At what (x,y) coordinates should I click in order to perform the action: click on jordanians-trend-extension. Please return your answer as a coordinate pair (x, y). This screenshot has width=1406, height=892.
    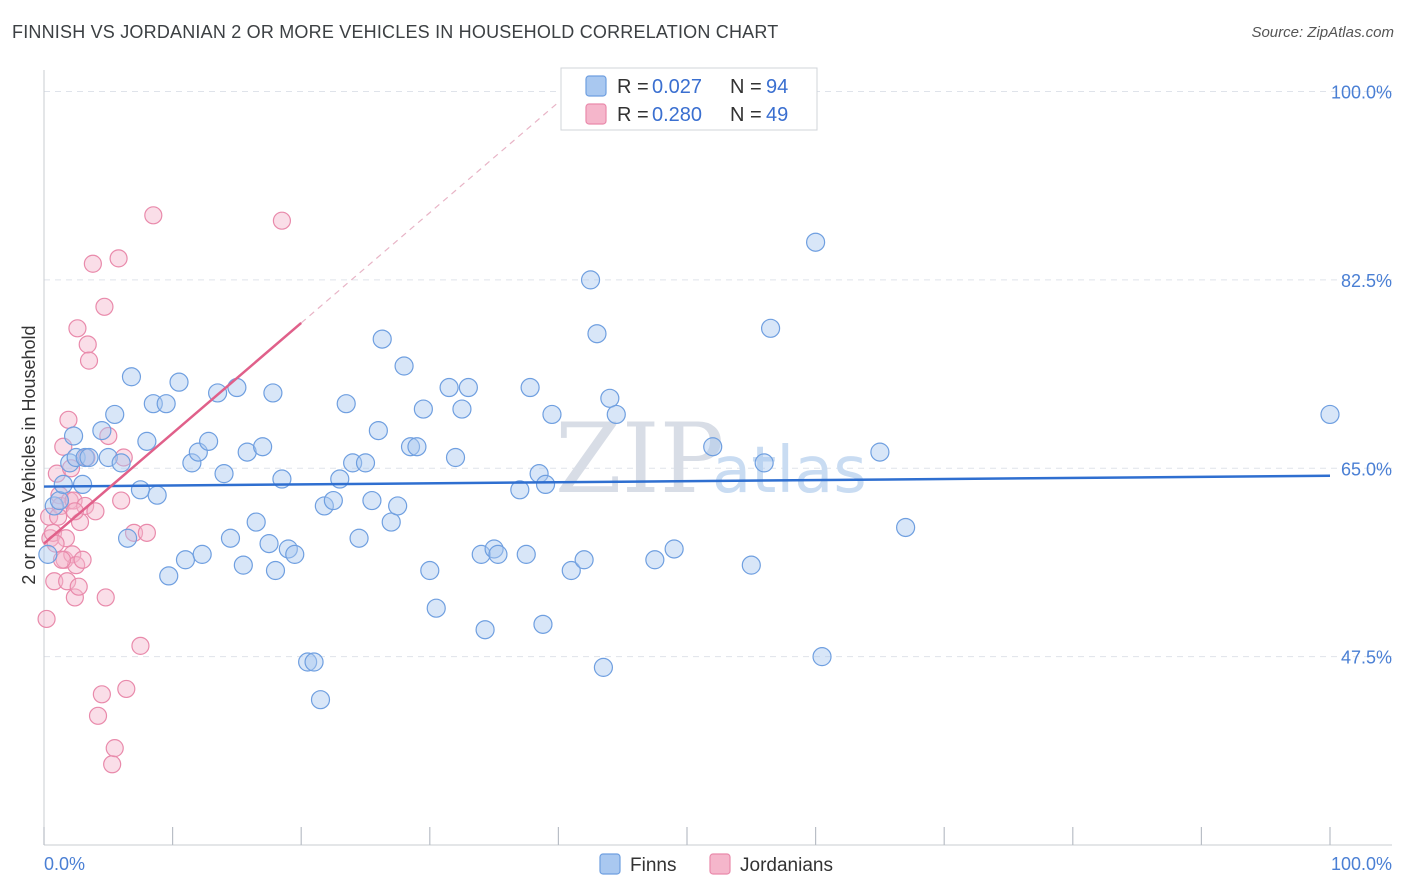
    Looking at the image, I should click on (429, 212).